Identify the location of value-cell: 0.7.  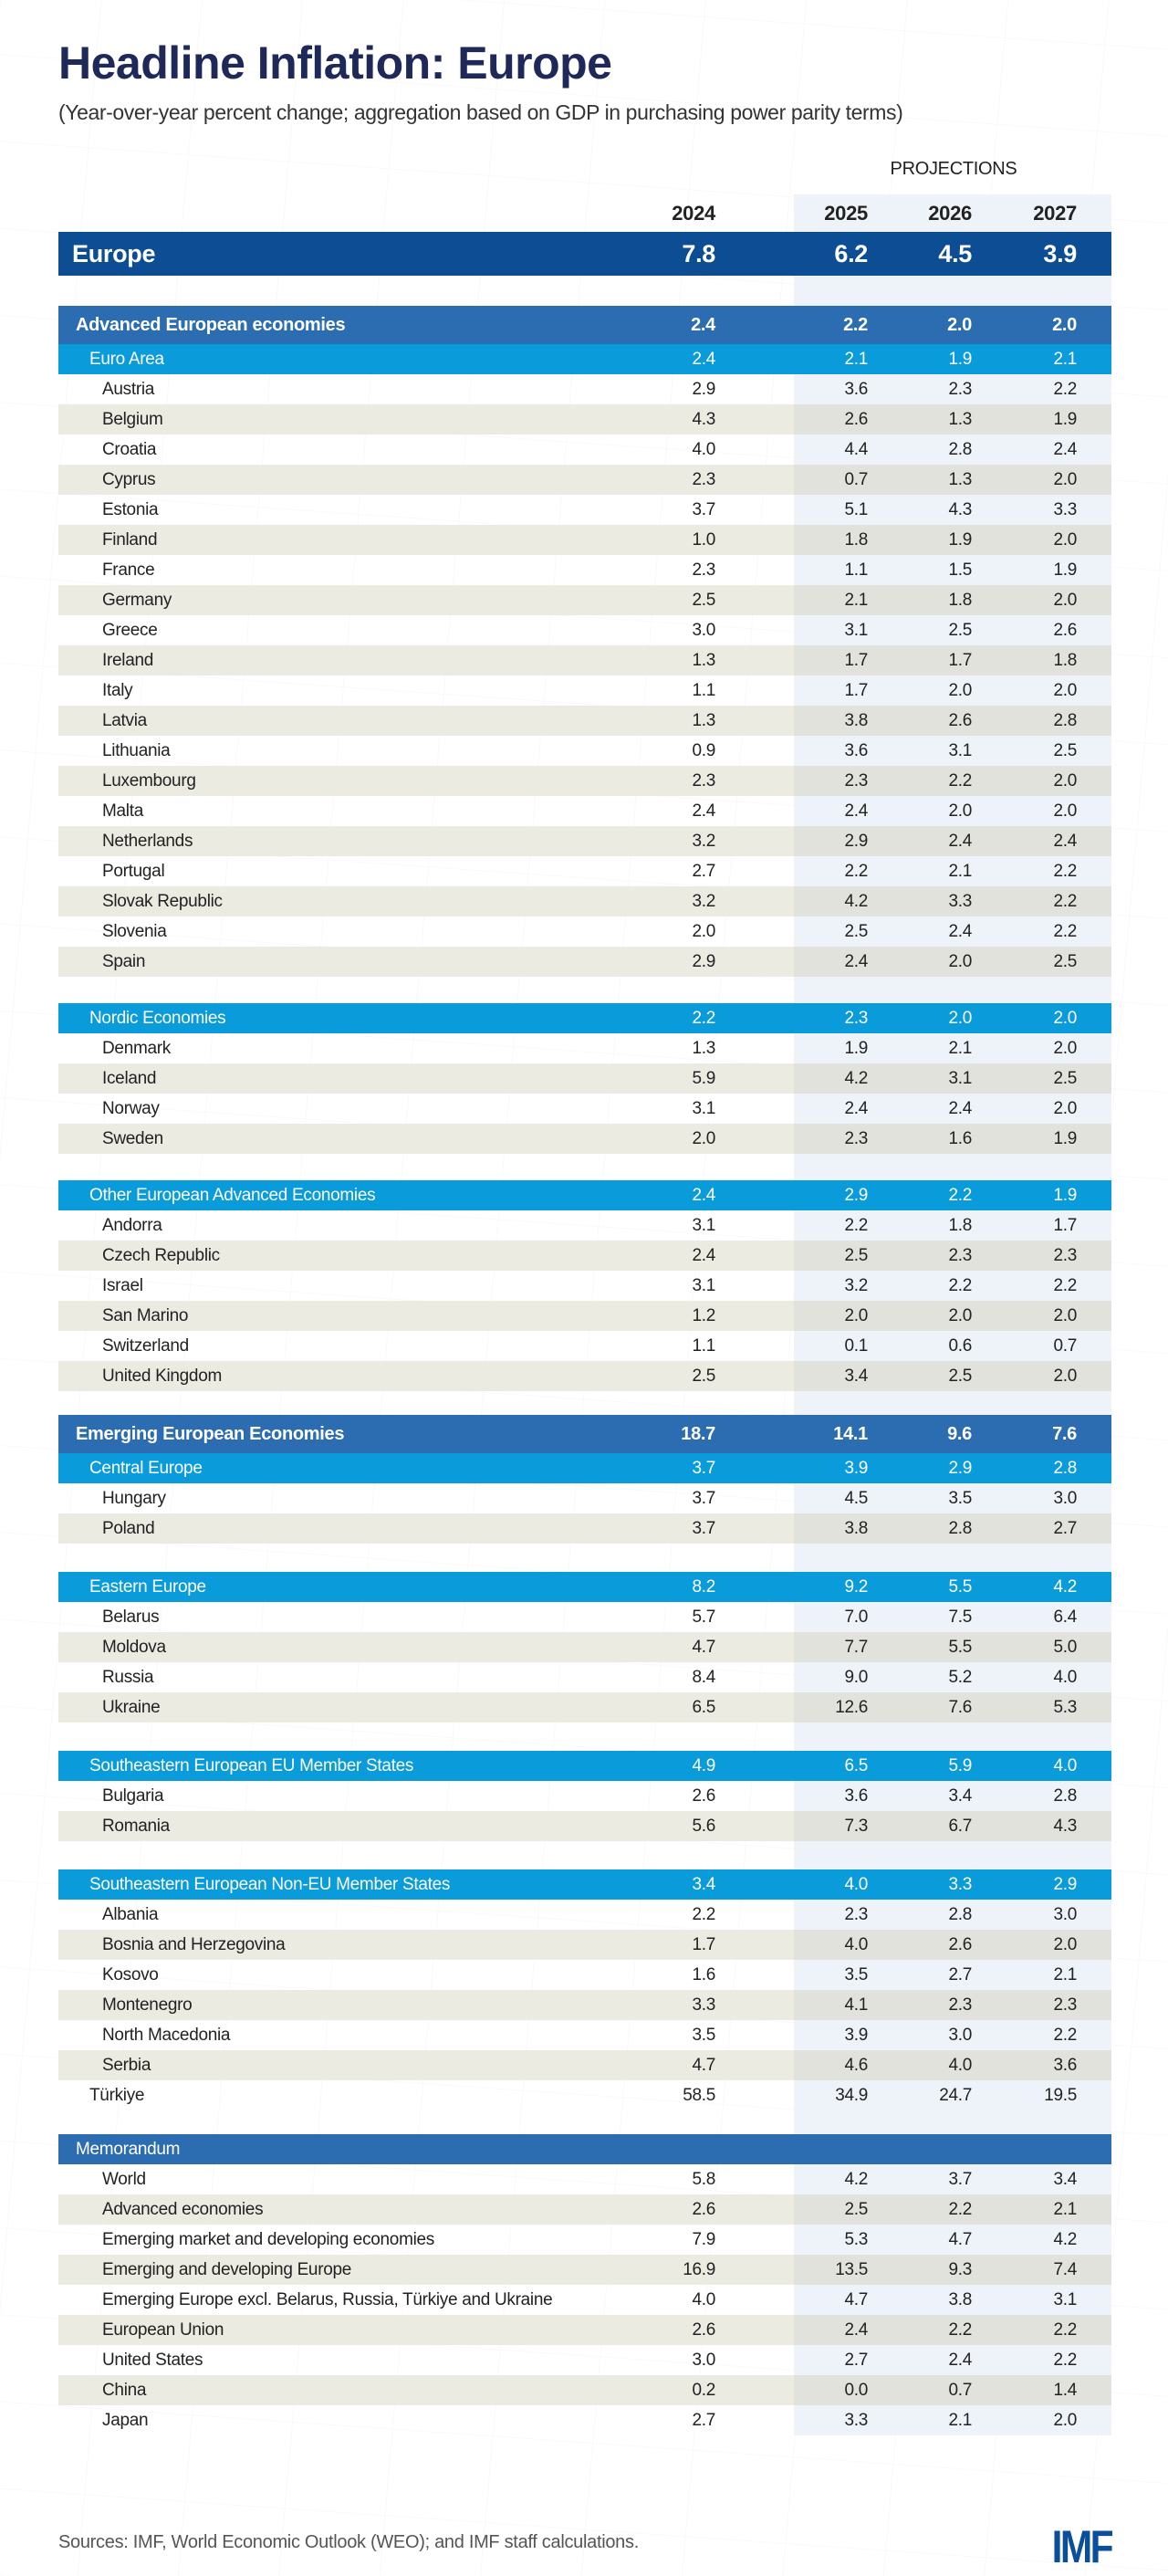
(960, 2390).